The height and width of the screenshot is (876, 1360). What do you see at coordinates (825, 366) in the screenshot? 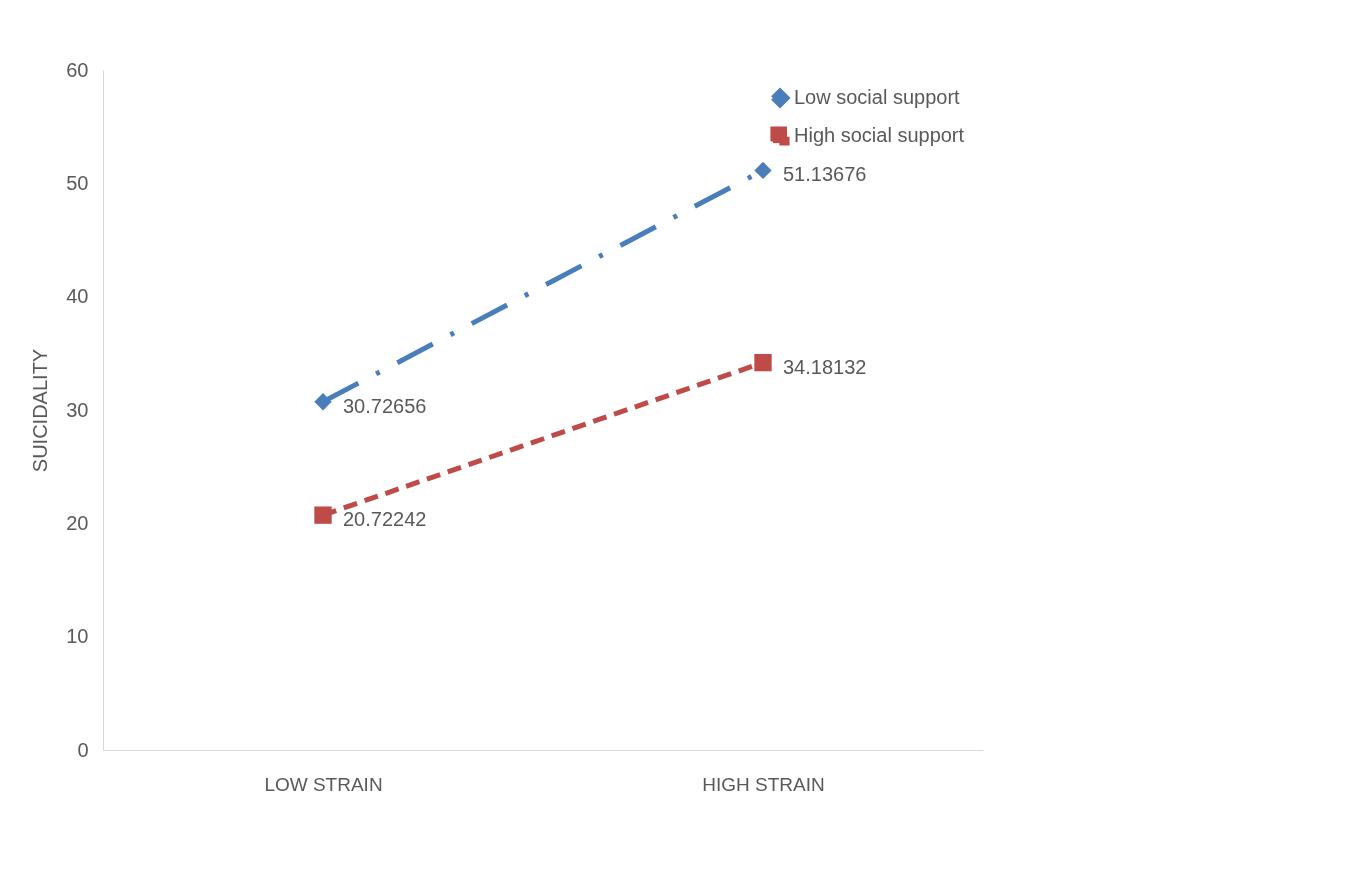
I see `data-label: 34.18132` at bounding box center [825, 366].